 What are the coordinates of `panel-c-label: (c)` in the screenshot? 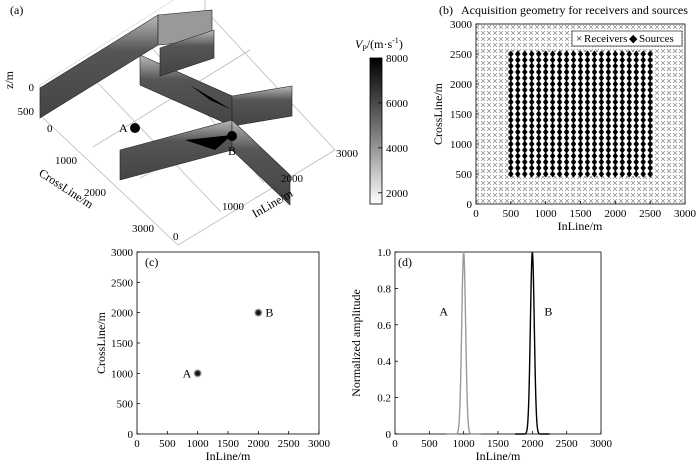 It's located at (151, 262).